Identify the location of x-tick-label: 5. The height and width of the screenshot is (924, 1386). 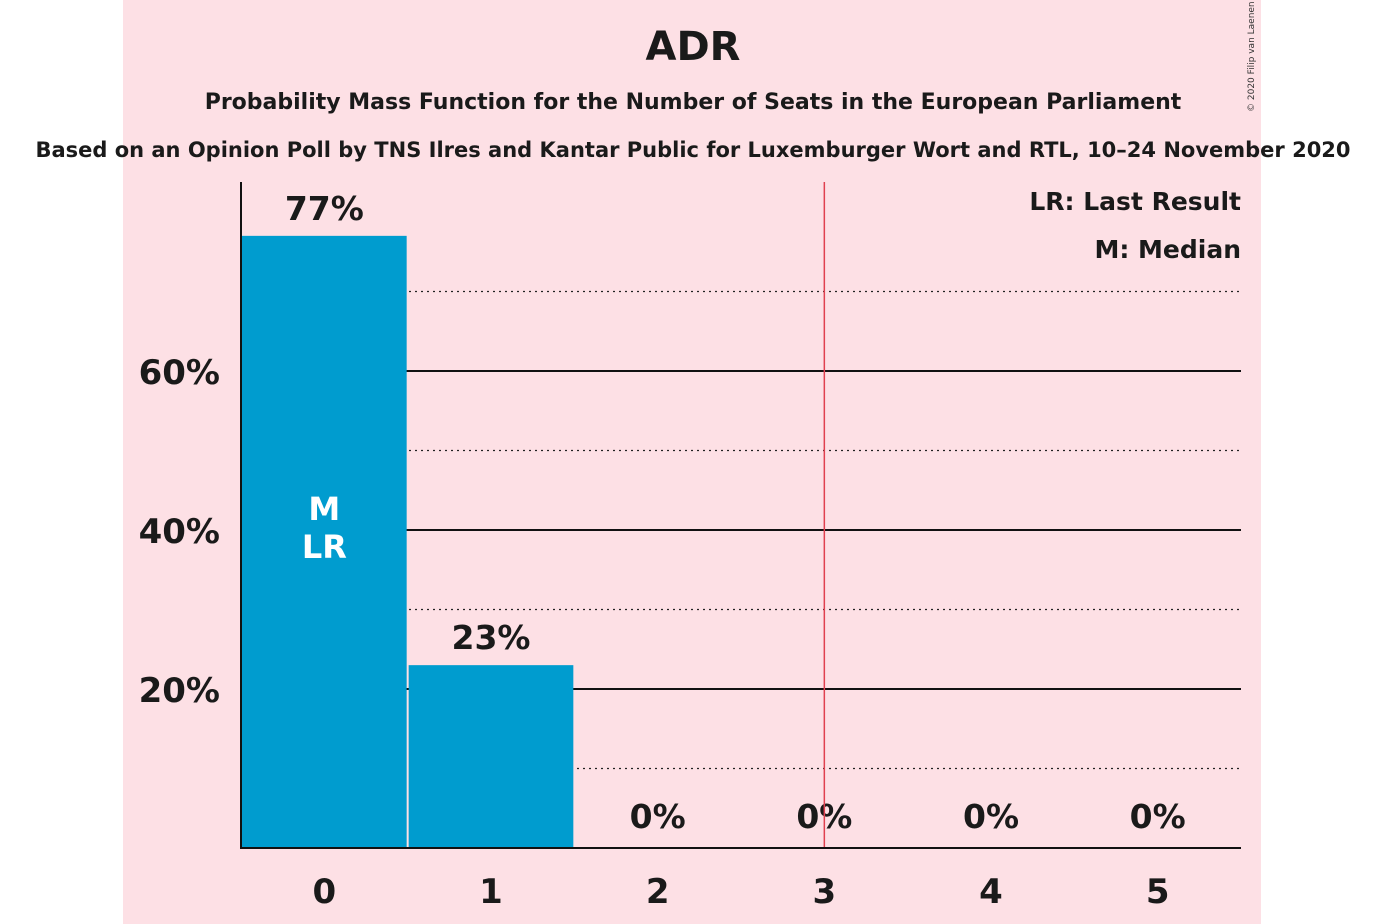
(1158, 892).